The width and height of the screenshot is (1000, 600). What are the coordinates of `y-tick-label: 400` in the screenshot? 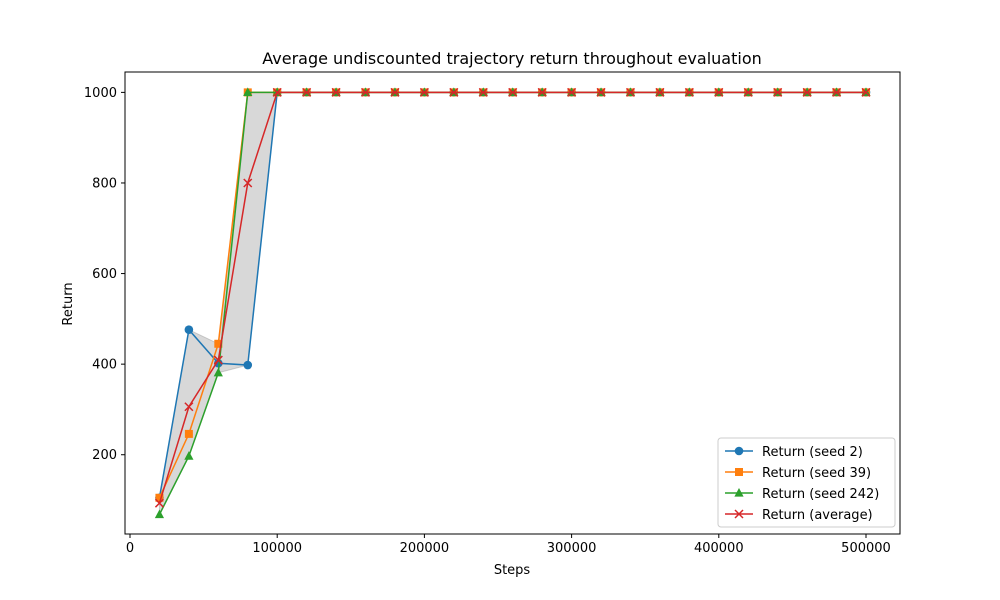 It's located at (104, 365).